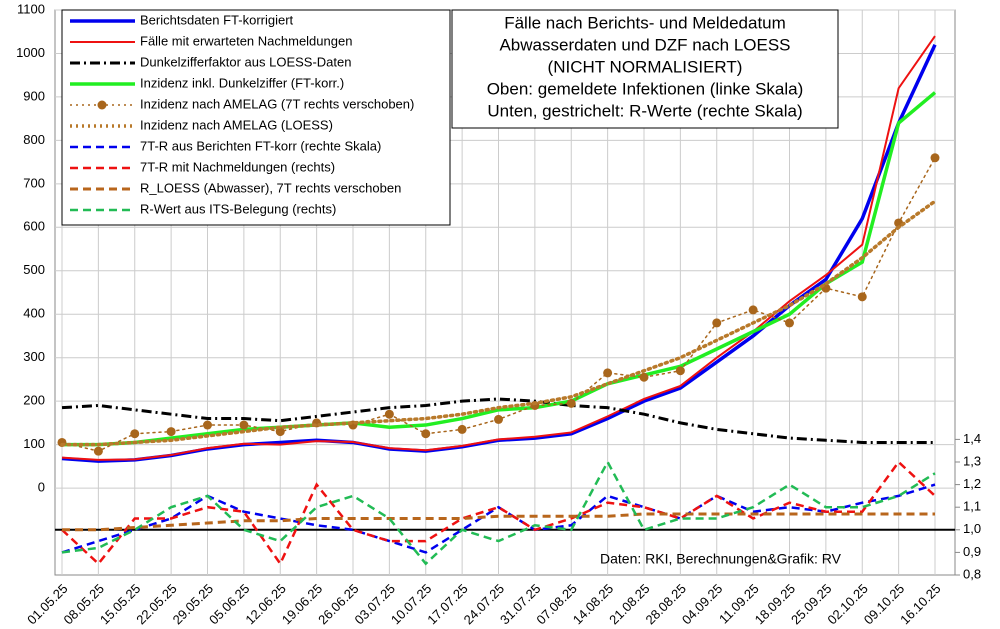 Image resolution: width=1000 pixels, height=629 pixels. What do you see at coordinates (702, 604) in the screenshot?
I see `x-tick-label: 04.09.25` at bounding box center [702, 604].